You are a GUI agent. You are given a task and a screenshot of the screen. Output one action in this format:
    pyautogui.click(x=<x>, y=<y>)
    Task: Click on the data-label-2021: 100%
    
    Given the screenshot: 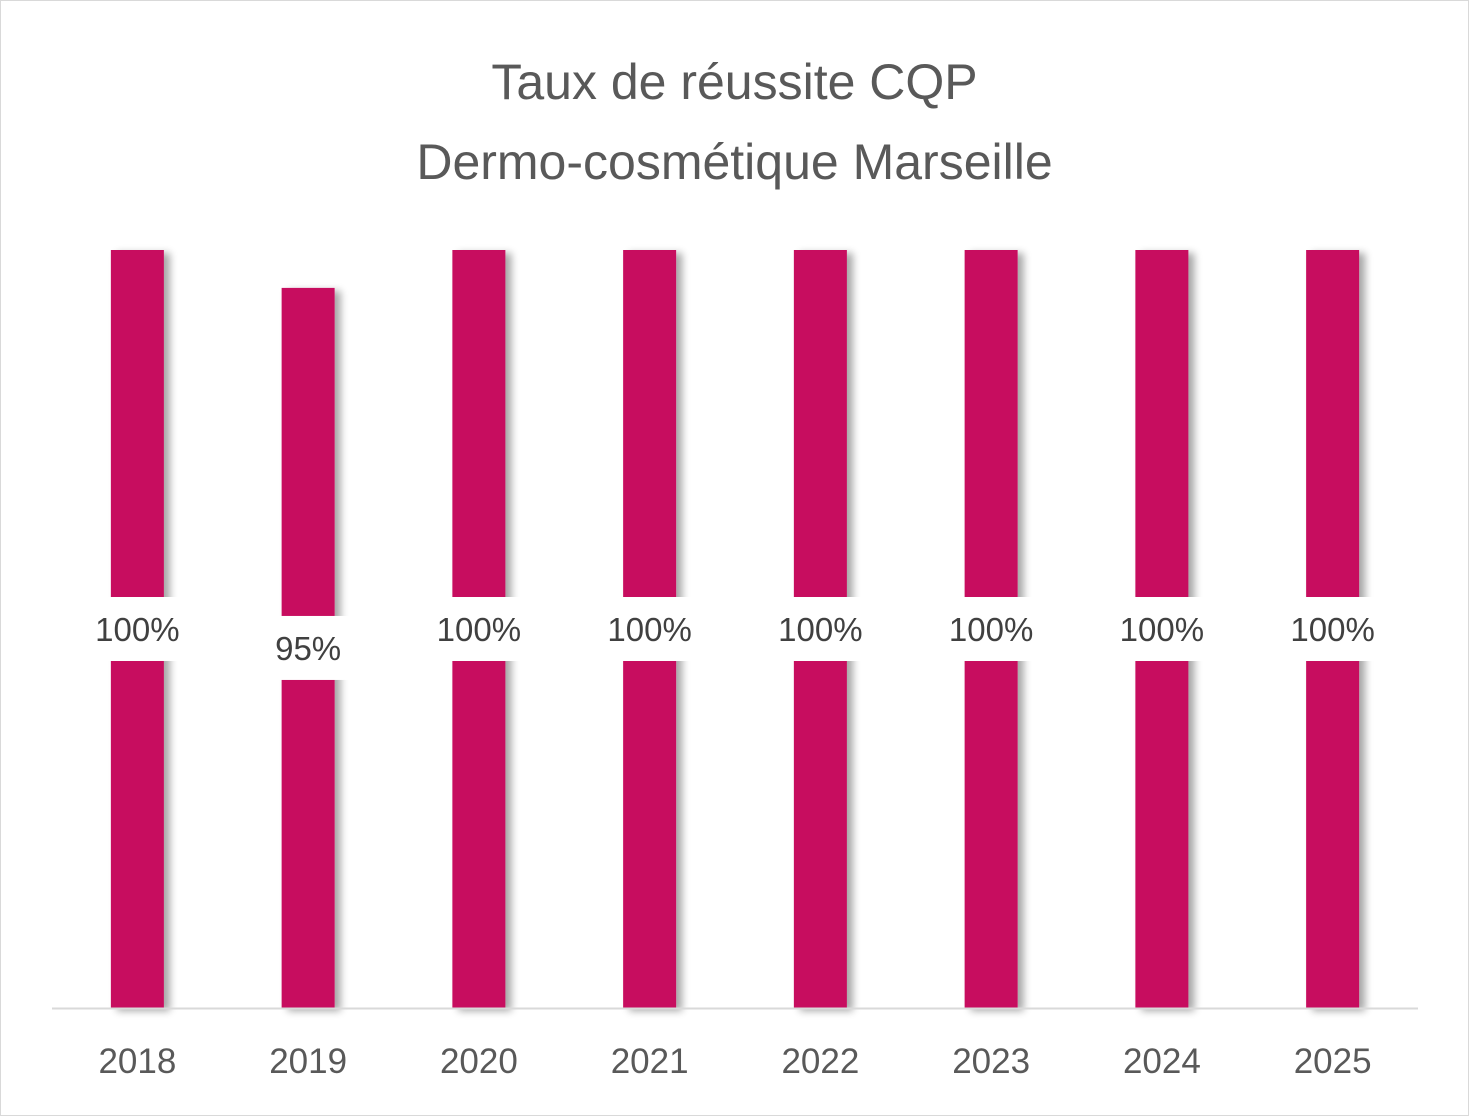 What is the action you would take?
    pyautogui.click(x=649, y=629)
    